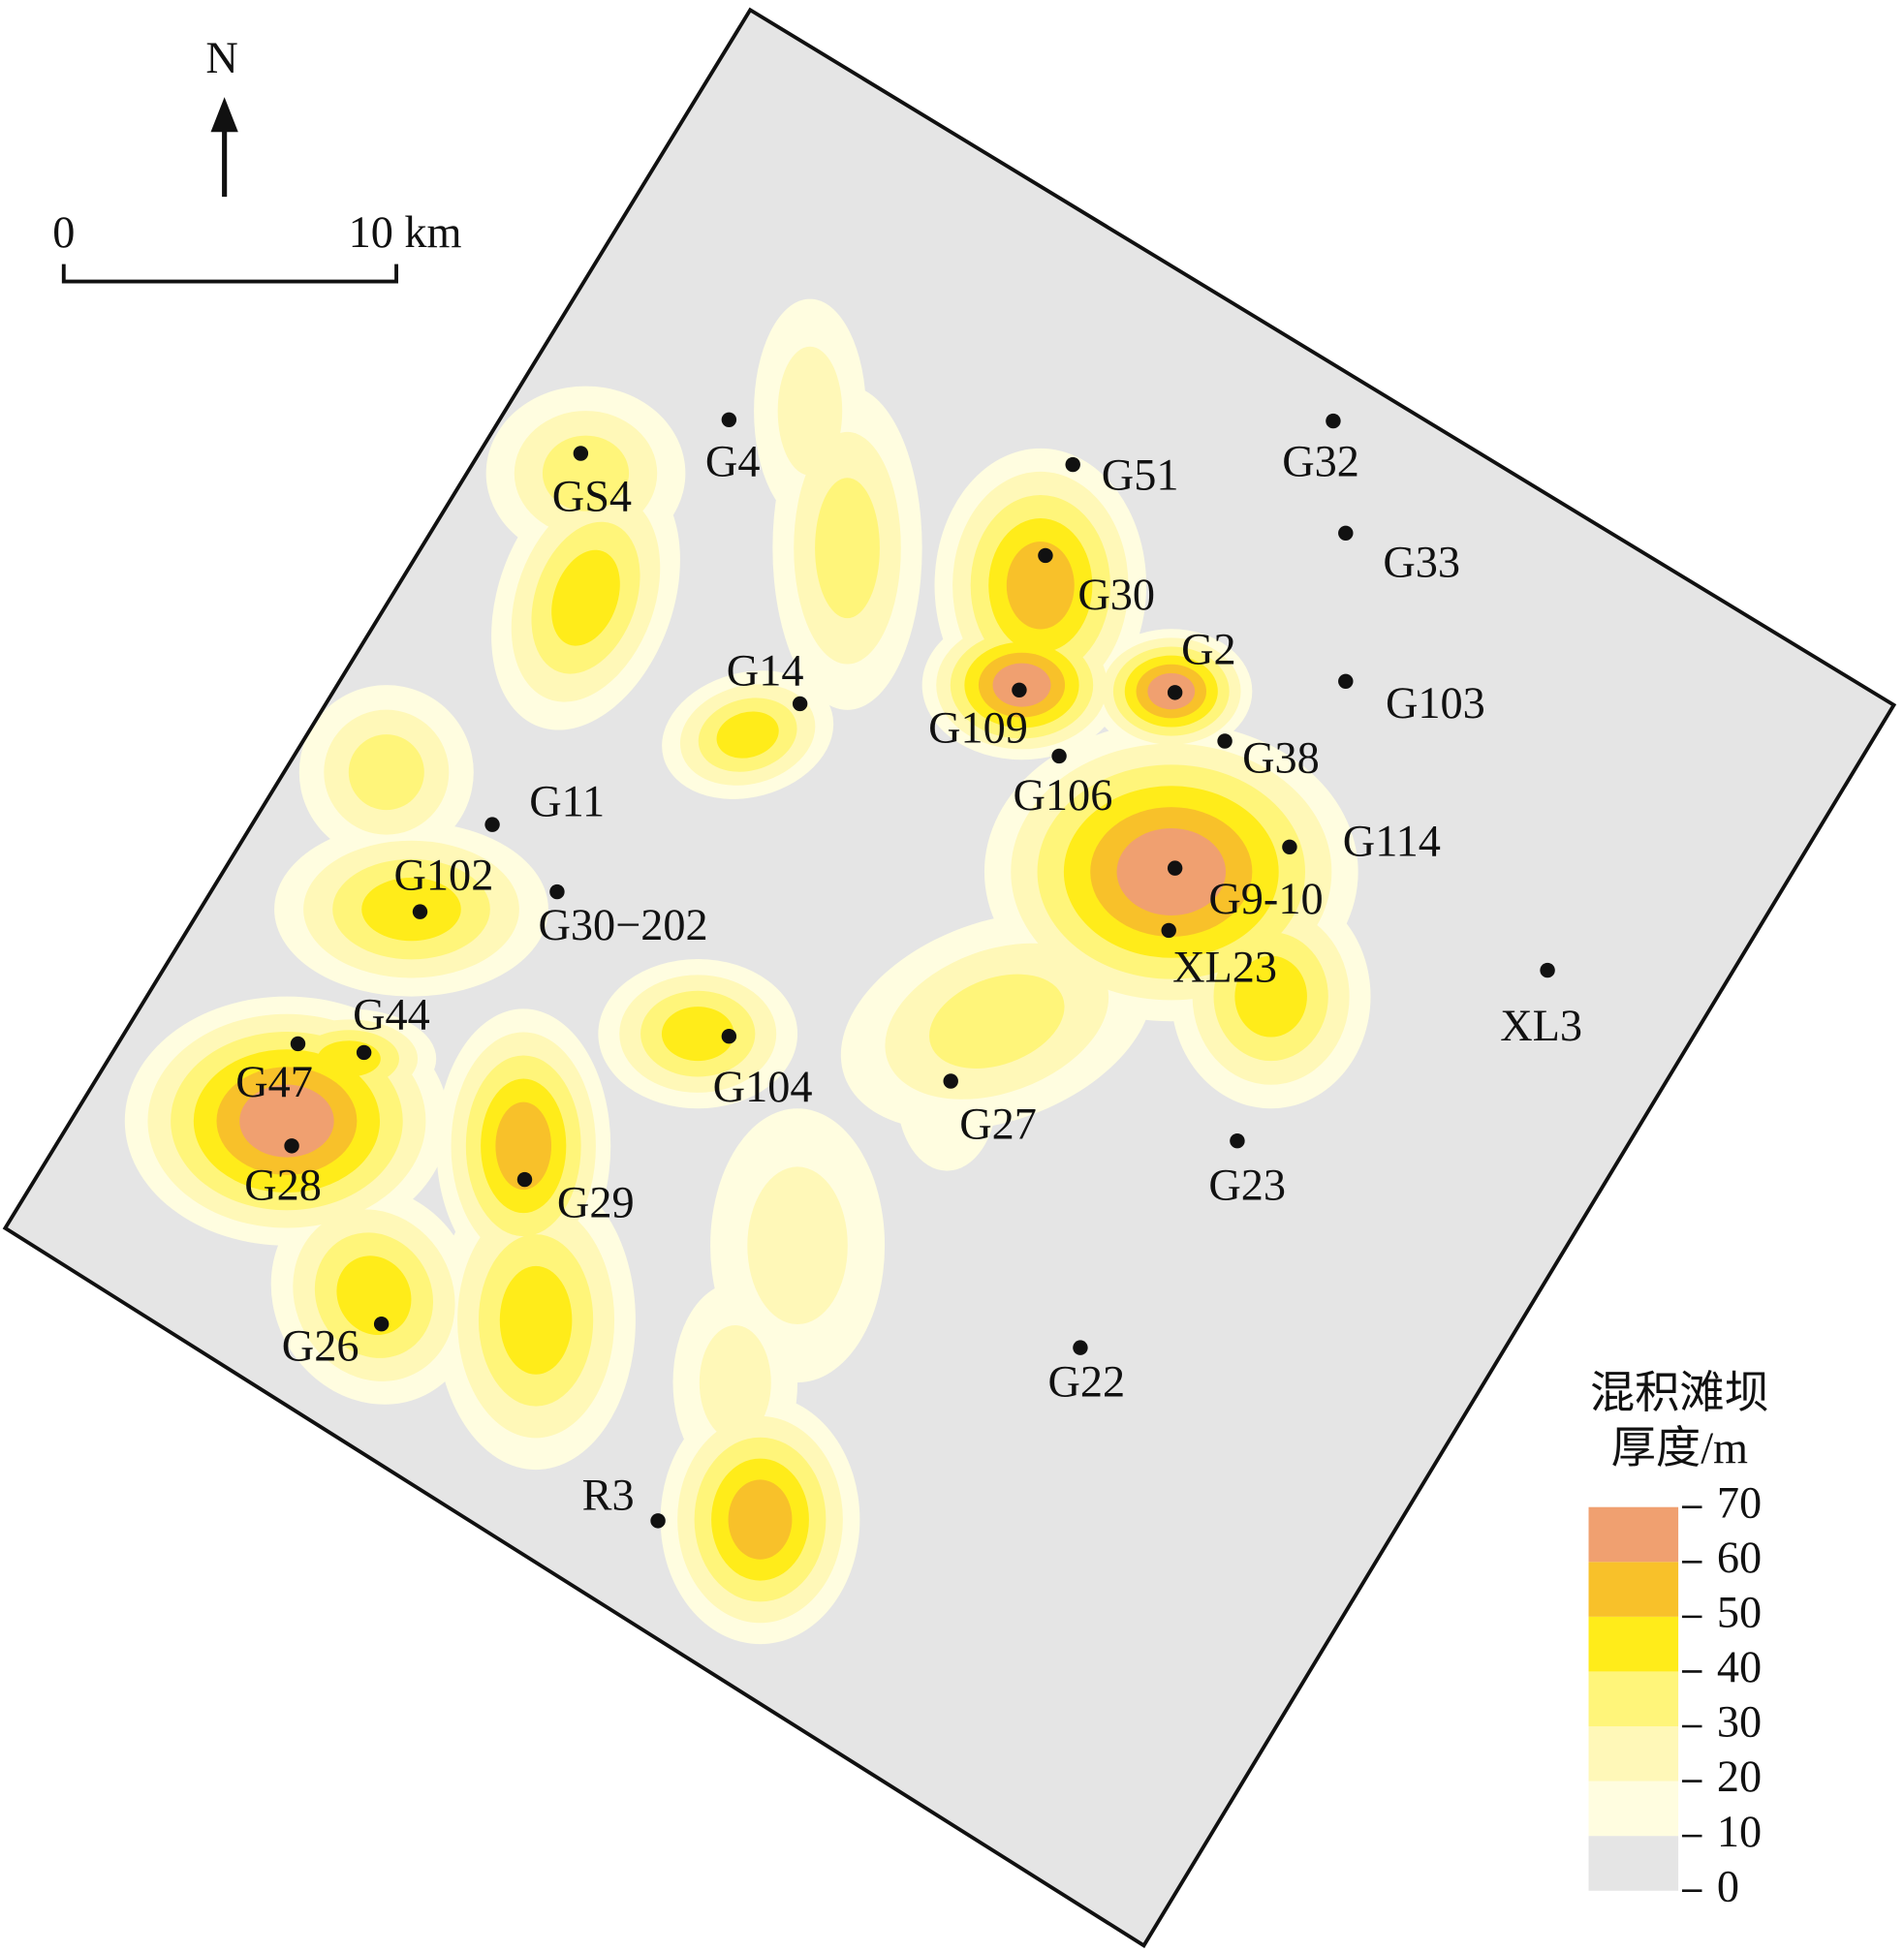  What do you see at coordinates (1436, 703) in the screenshot?
I see `well-label: G103` at bounding box center [1436, 703].